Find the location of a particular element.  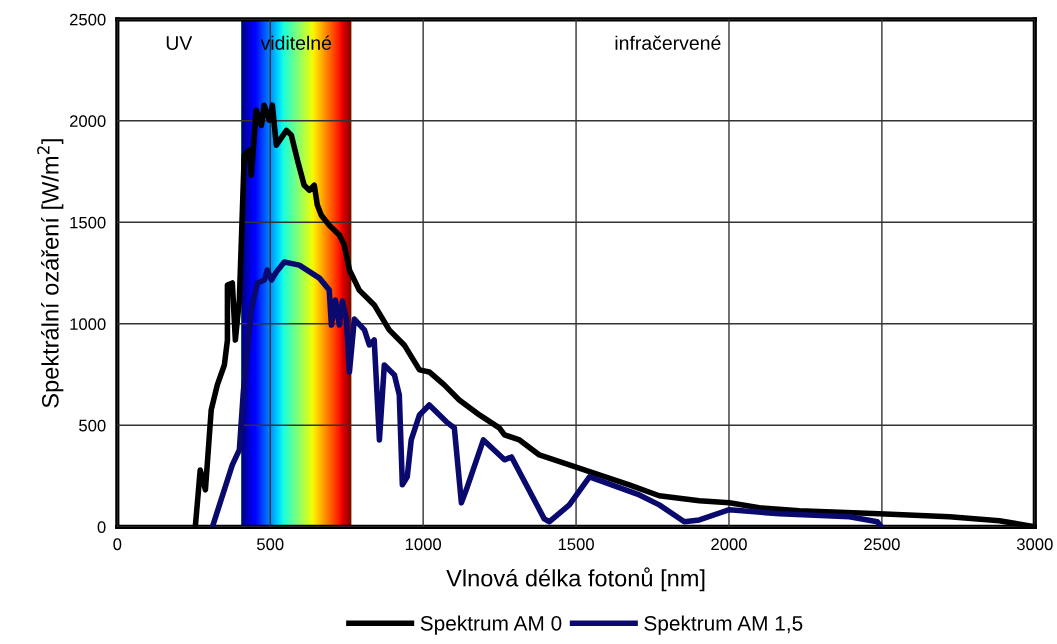

y-tick-label: 1000 is located at coordinates (88, 324).